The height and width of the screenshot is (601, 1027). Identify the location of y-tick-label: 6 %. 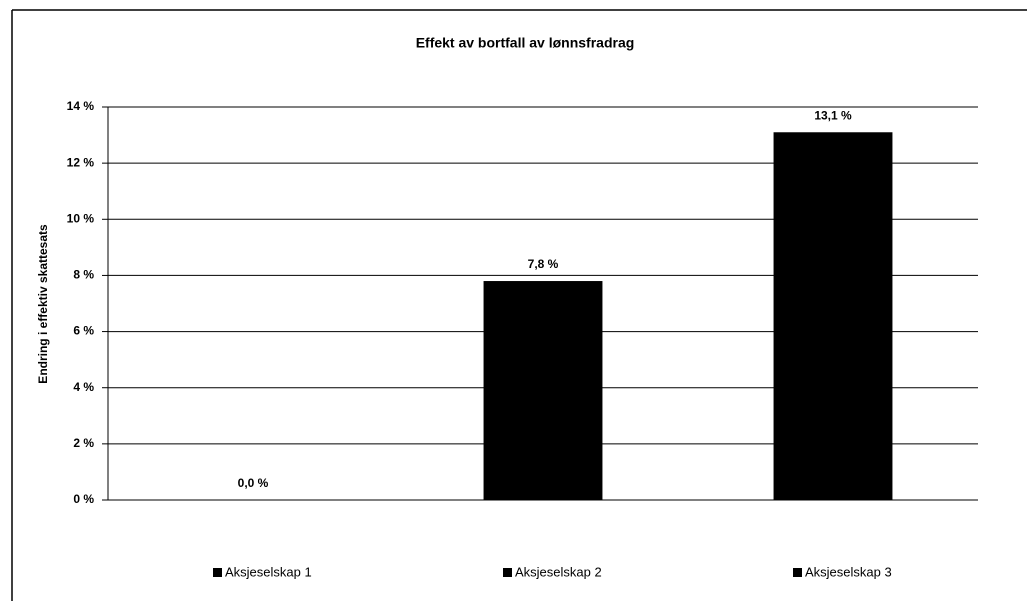
(83, 331).